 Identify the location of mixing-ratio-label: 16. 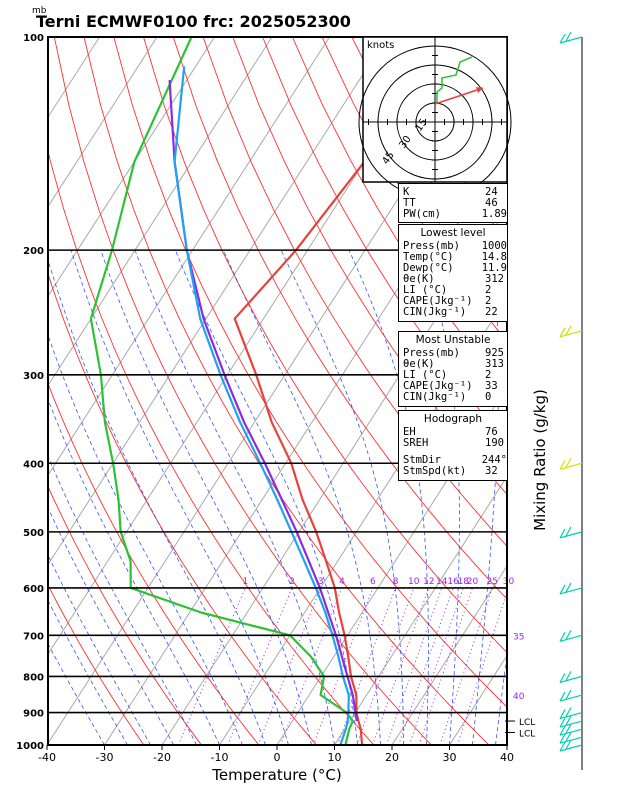
(453, 582).